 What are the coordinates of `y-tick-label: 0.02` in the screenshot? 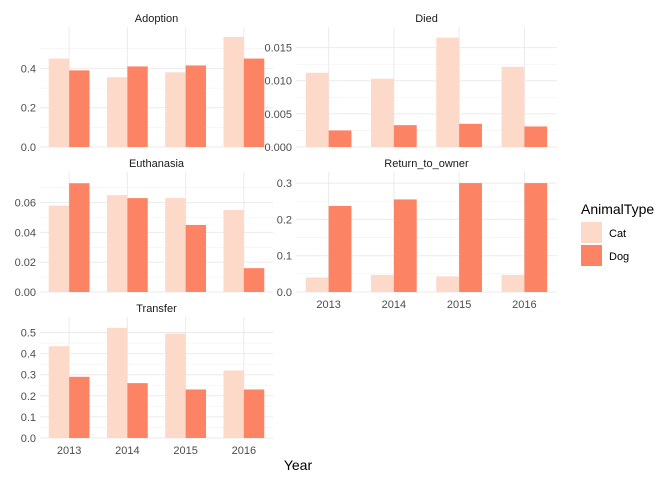 It's located at (25, 263).